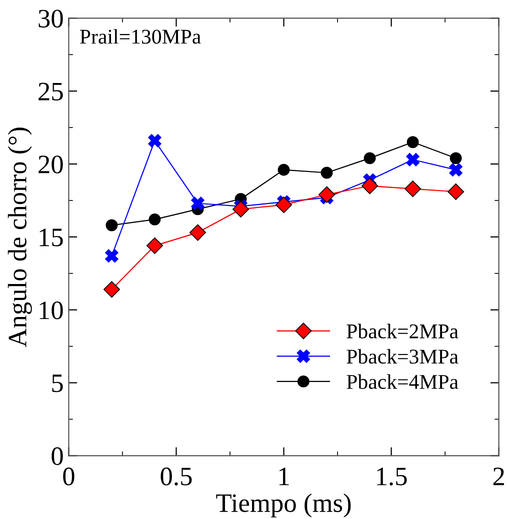  I want to click on legend-label: Pback=3MPa, so click(402, 356).